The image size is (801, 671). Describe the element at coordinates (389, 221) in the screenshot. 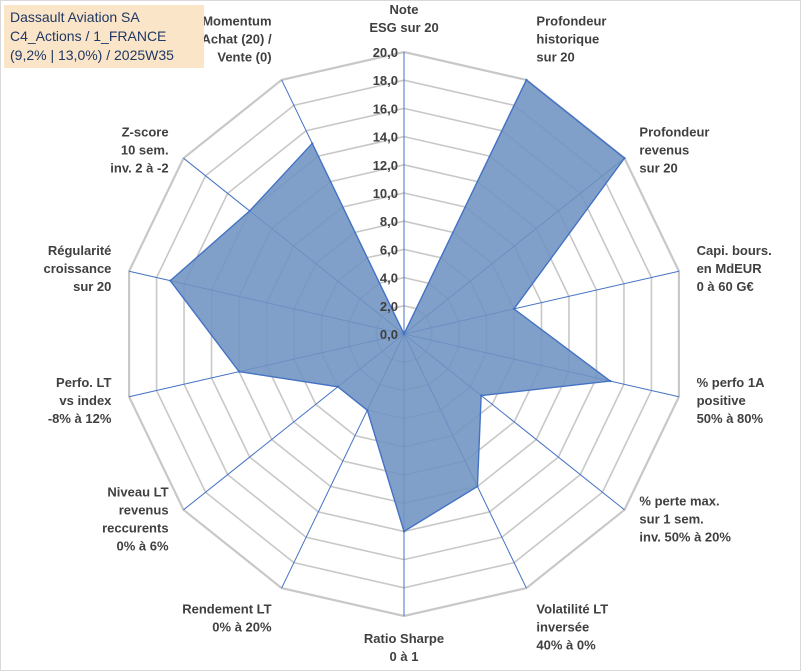

I see `tick-label: 8,0` at that location.